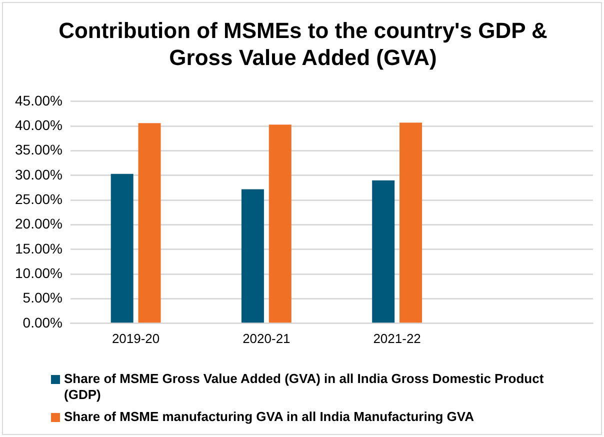 The height and width of the screenshot is (437, 604). I want to click on y-tick-label: 45.00%, so click(38, 100).